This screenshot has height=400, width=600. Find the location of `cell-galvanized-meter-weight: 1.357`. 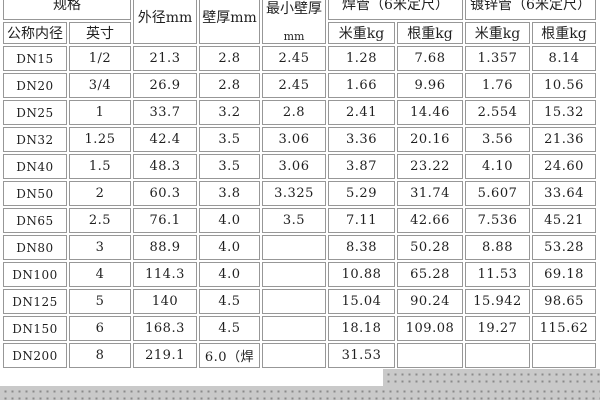

cell-galvanized-meter-weight: 1.357 is located at coordinates (498, 58).